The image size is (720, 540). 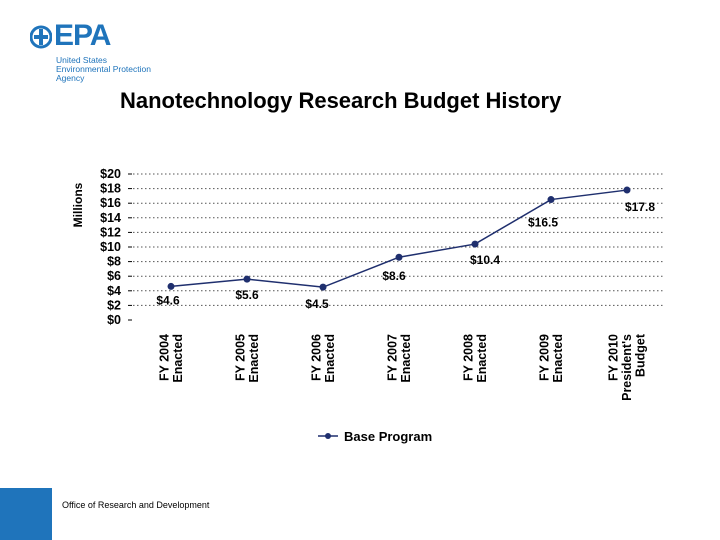 What do you see at coordinates (341, 100) in the screenshot?
I see `chart-title: Nanotechnology Research Budget History` at bounding box center [341, 100].